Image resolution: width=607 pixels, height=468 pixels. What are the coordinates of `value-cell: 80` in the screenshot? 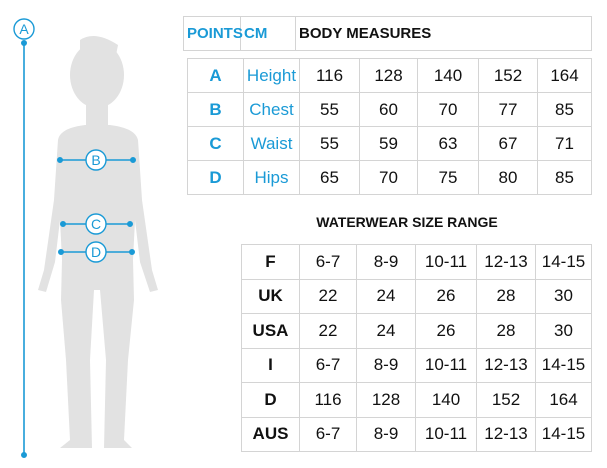 It's located at (508, 177).